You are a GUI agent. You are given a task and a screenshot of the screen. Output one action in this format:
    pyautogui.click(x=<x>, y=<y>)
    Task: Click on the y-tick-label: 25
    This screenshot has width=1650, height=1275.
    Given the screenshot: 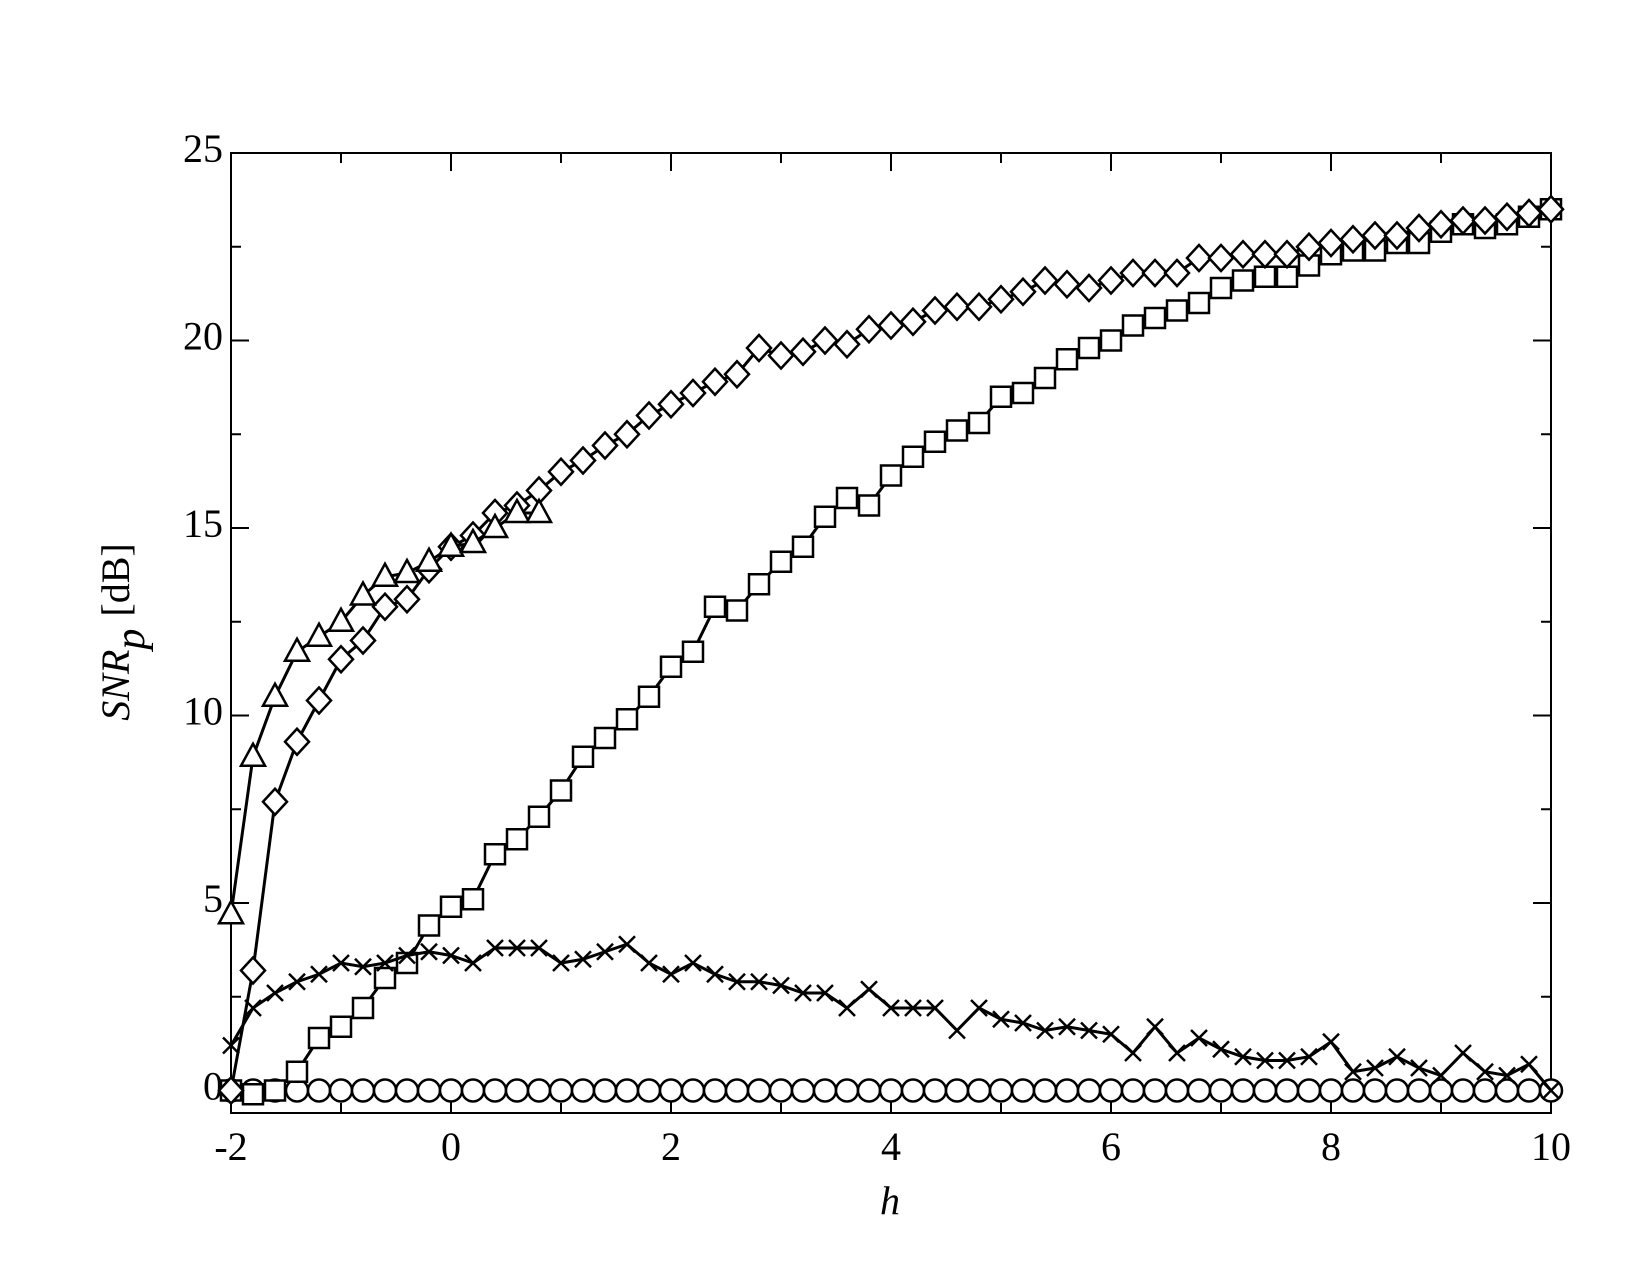 What is the action you would take?
    pyautogui.click(x=203, y=148)
    